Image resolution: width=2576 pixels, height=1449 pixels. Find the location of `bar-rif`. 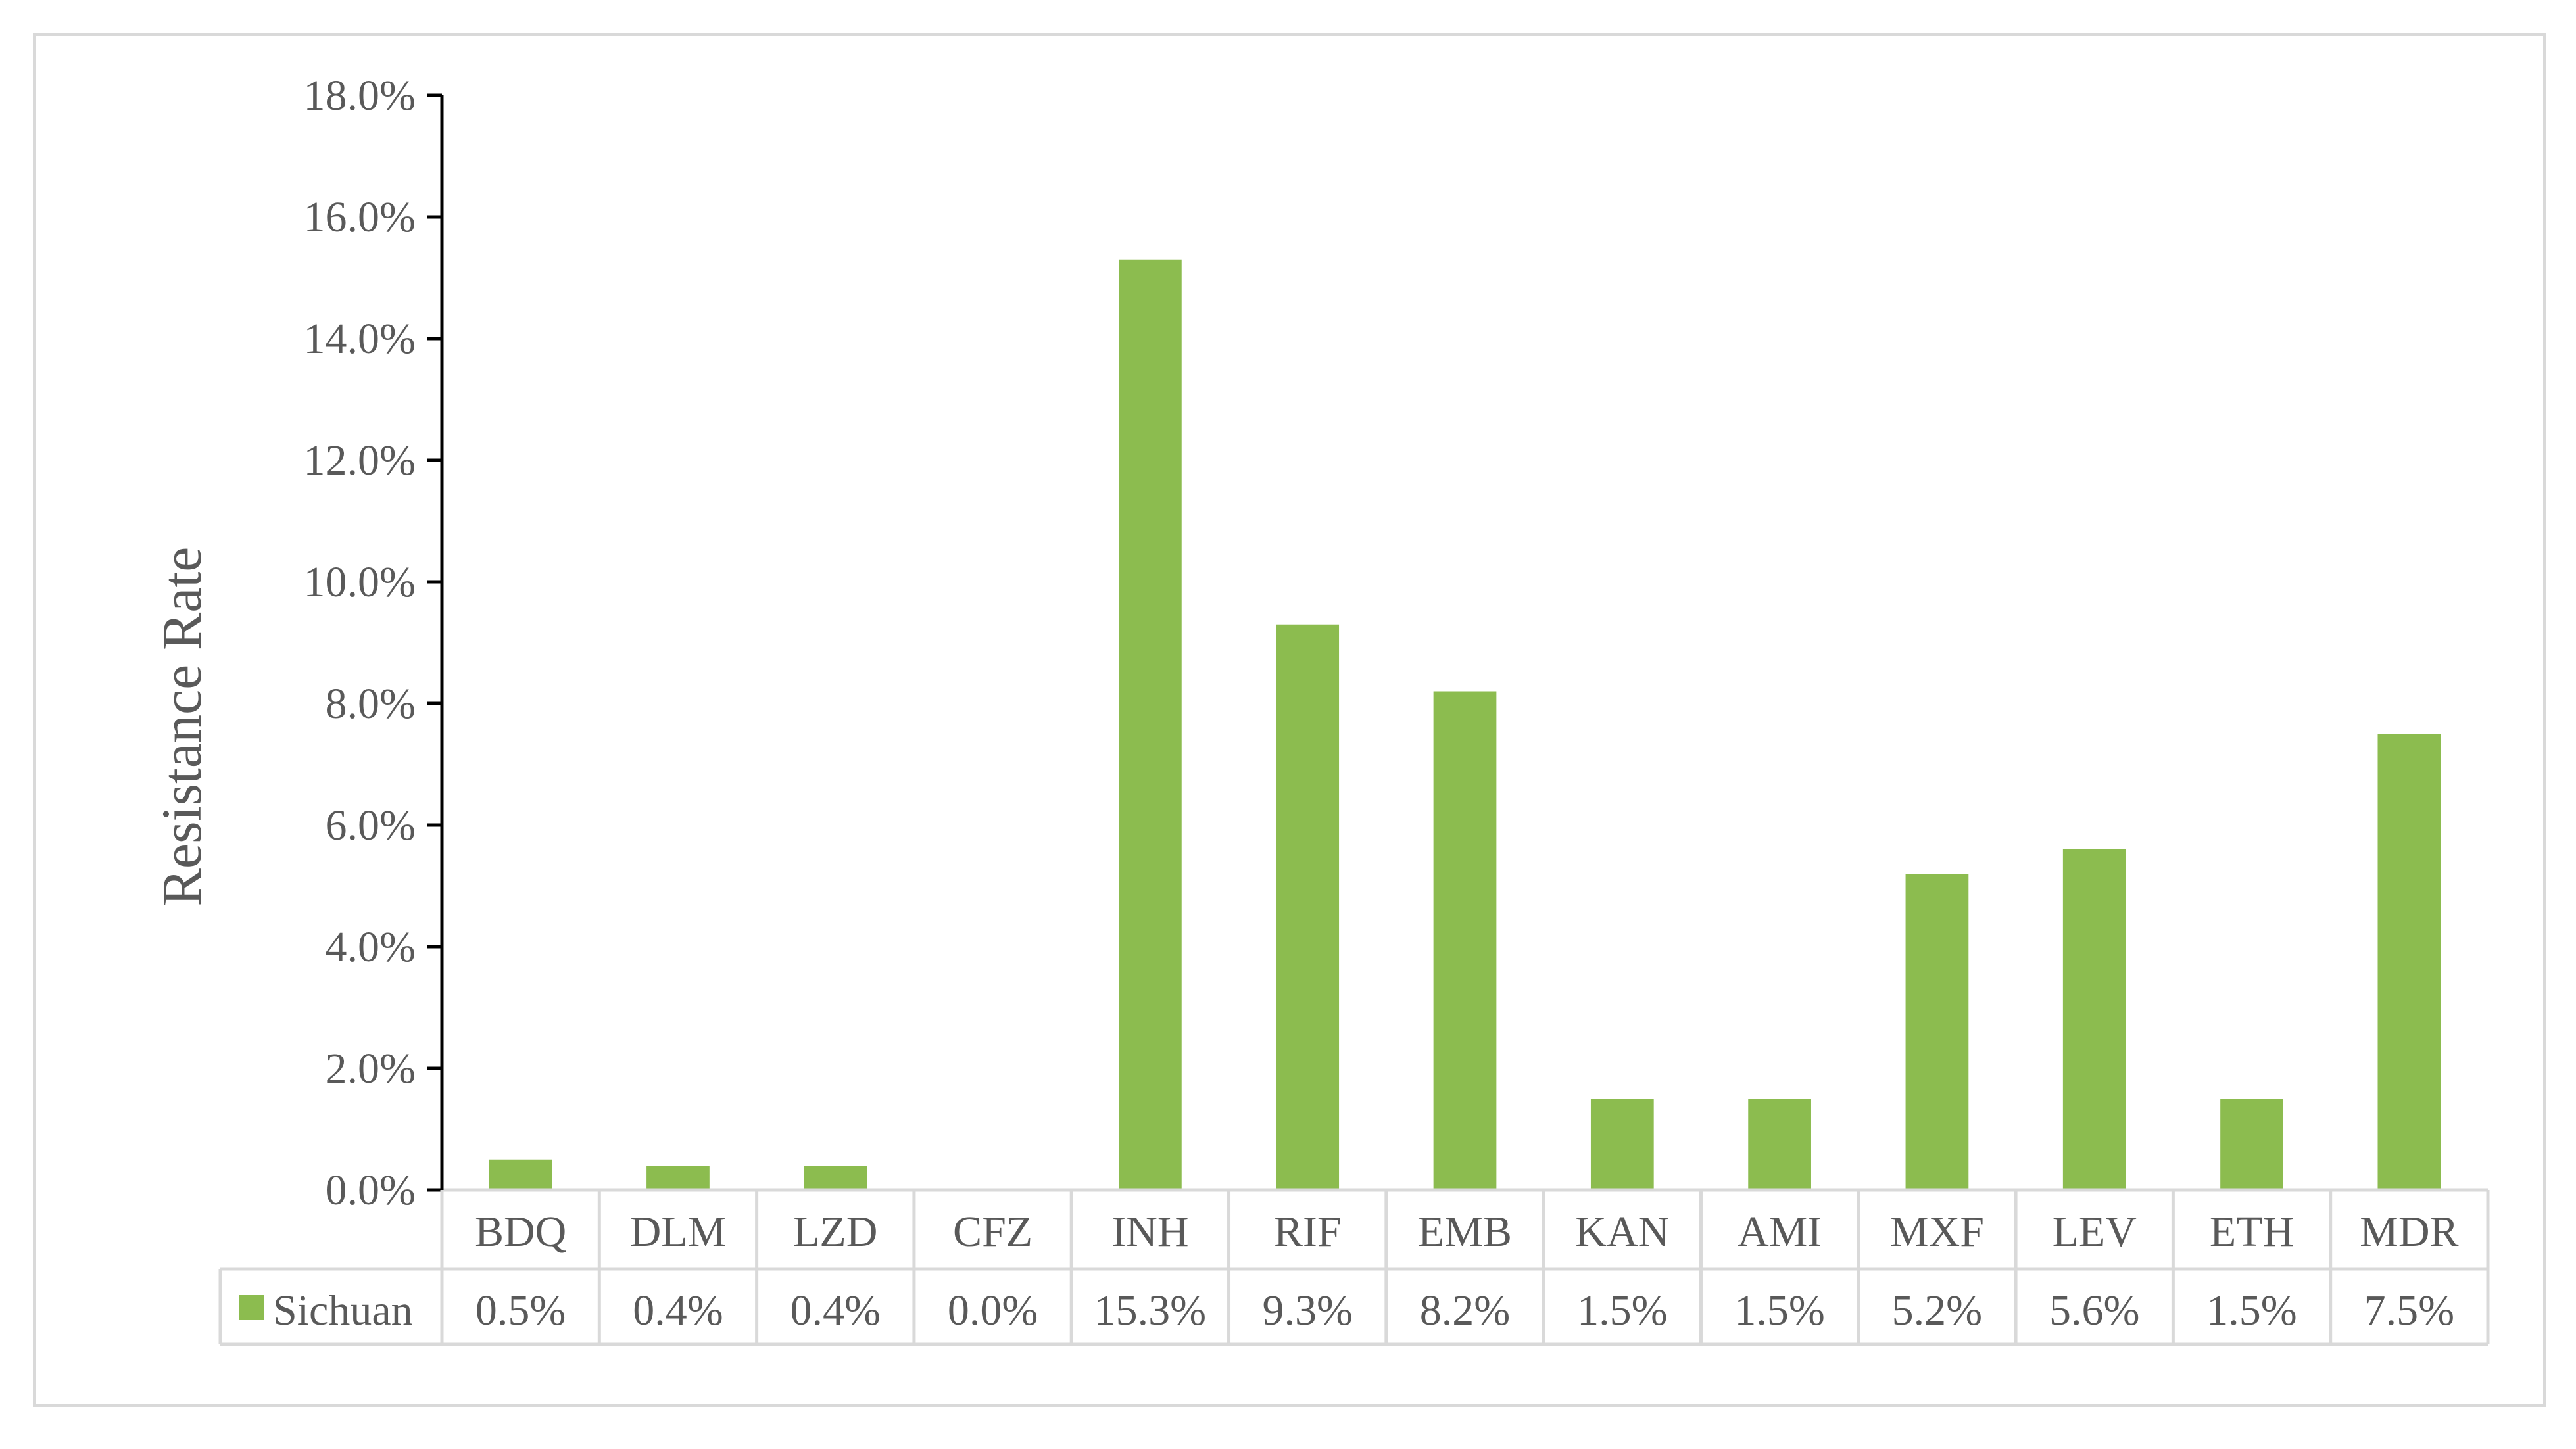

bar-rif is located at coordinates (1308, 907).